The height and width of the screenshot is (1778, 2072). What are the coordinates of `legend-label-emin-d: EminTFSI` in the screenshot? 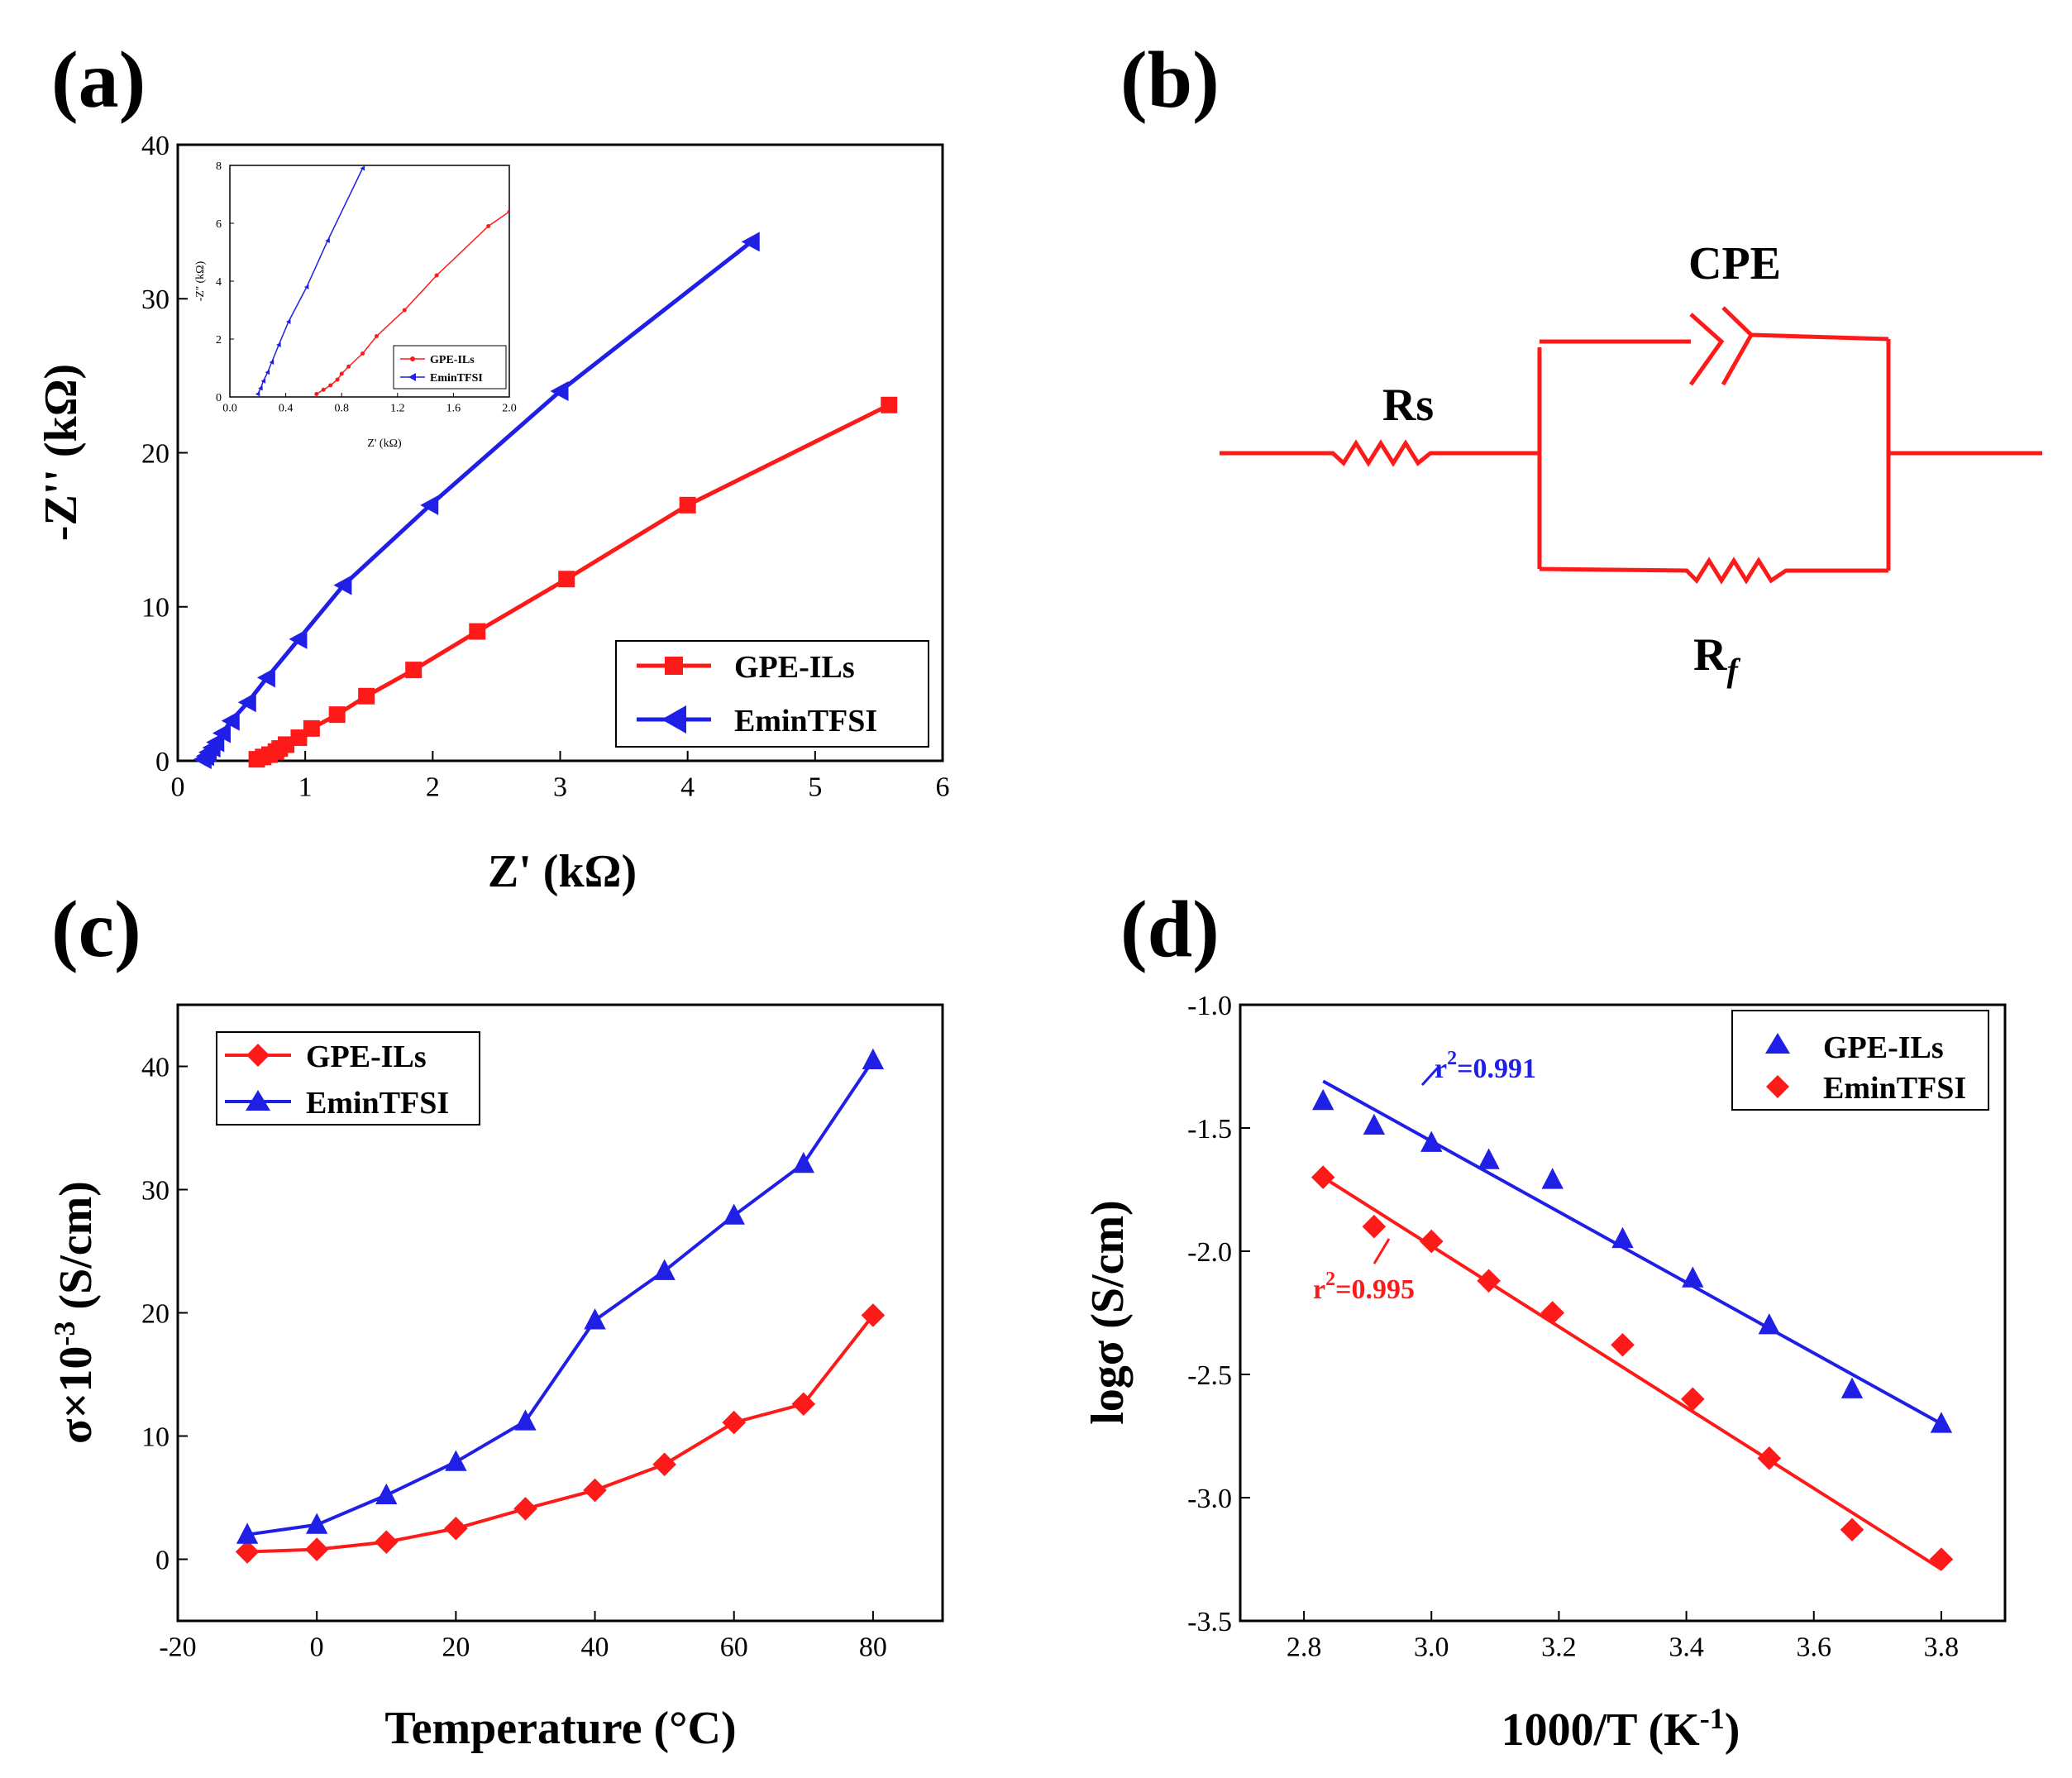 It's located at (1894, 1088).